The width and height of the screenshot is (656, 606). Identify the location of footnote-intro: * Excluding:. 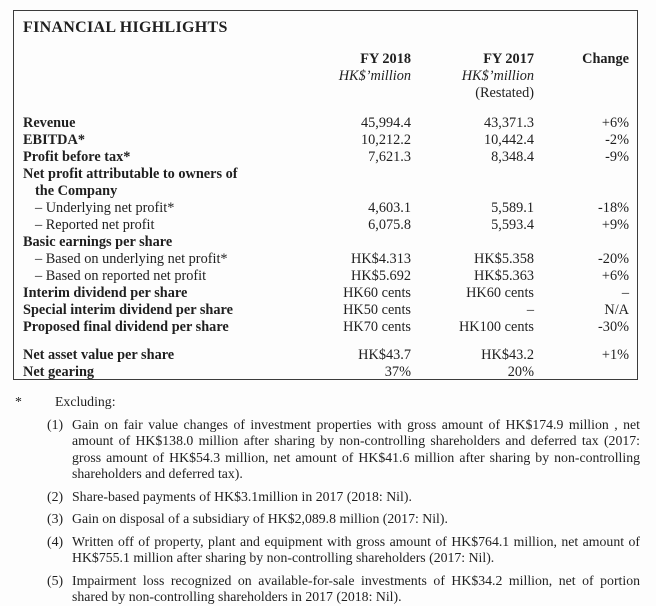
(327, 402).